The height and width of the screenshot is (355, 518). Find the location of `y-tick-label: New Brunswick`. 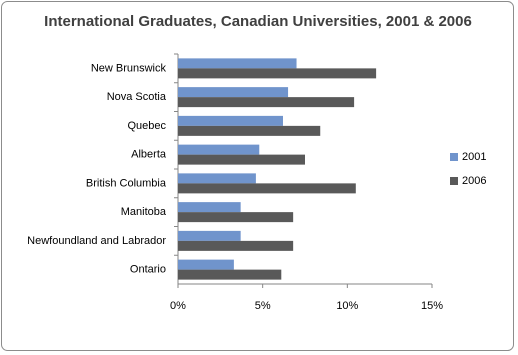

y-tick-label: New Brunswick is located at coordinates (129, 68).